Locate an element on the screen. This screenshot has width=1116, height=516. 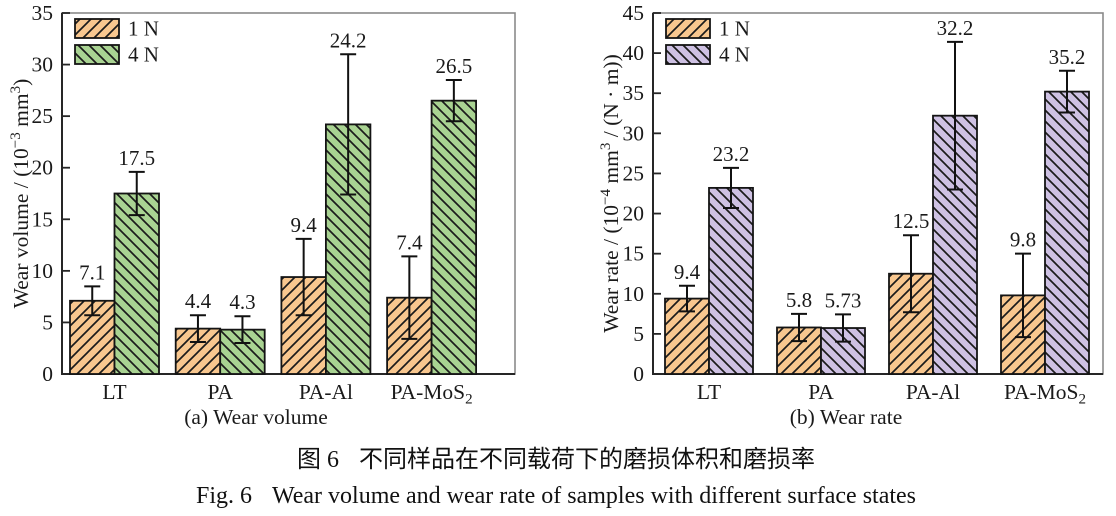
value-label: 17.5 is located at coordinates (136, 158).